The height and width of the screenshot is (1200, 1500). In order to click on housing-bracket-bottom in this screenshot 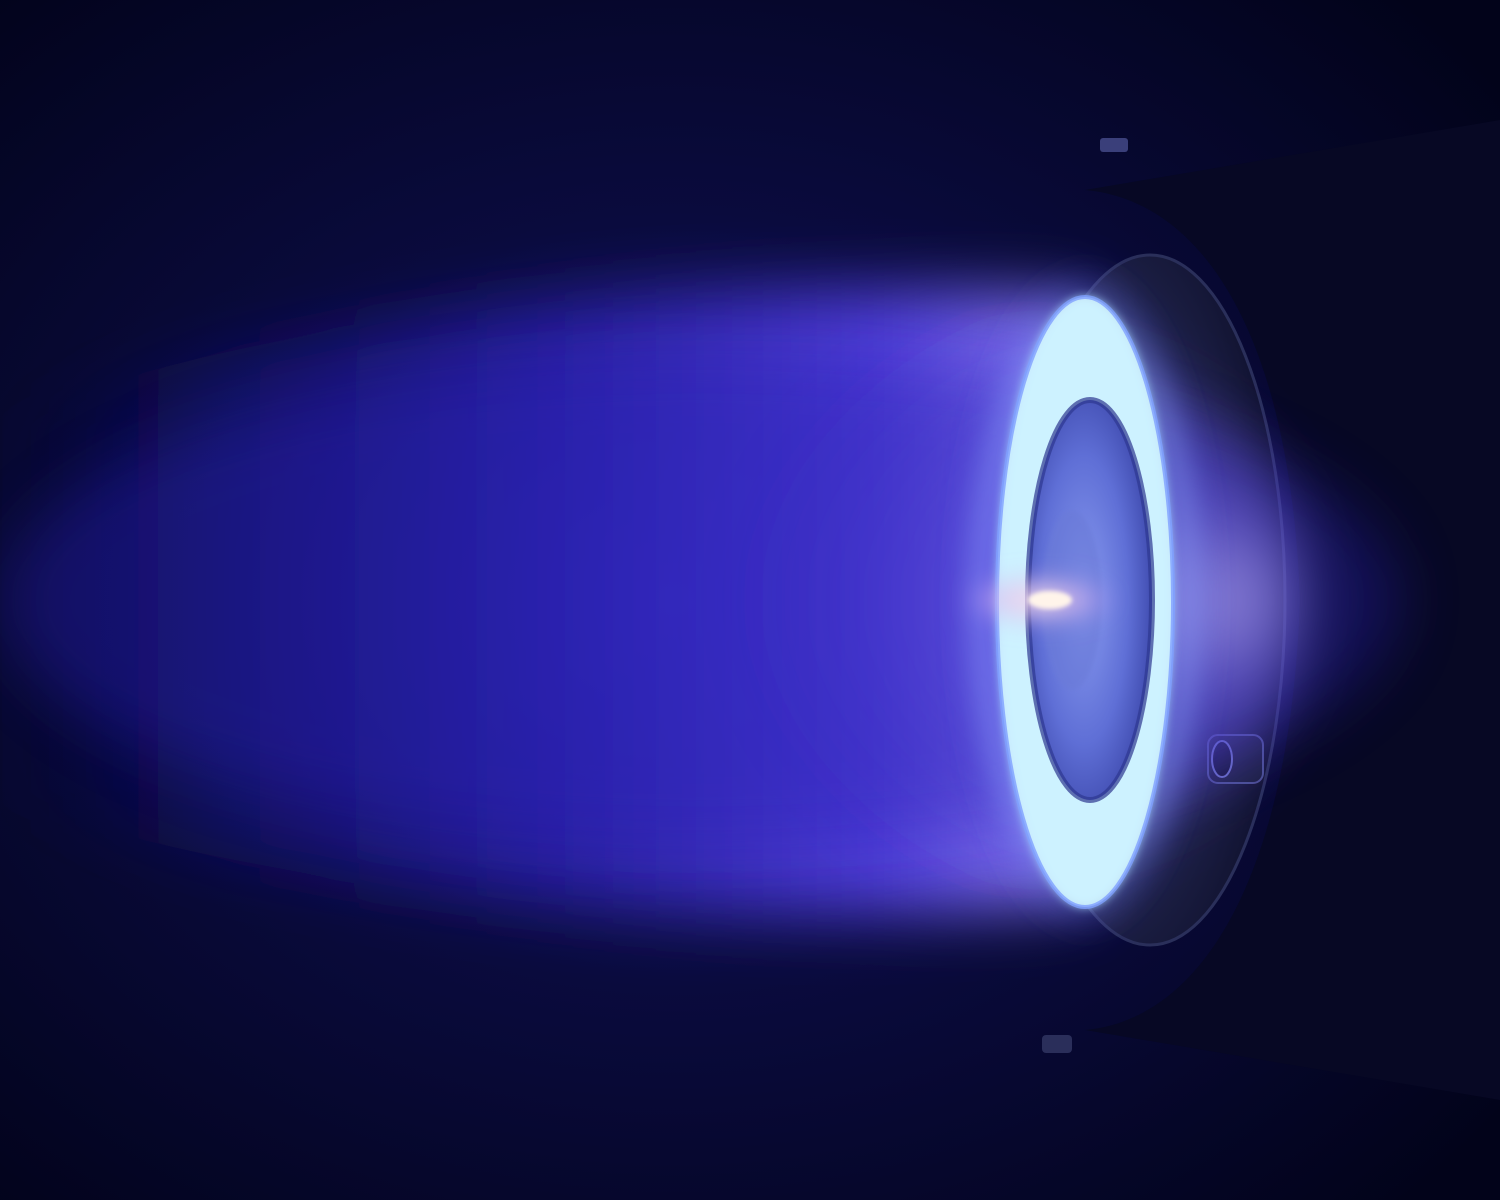, I will do `click(1057, 1044)`.